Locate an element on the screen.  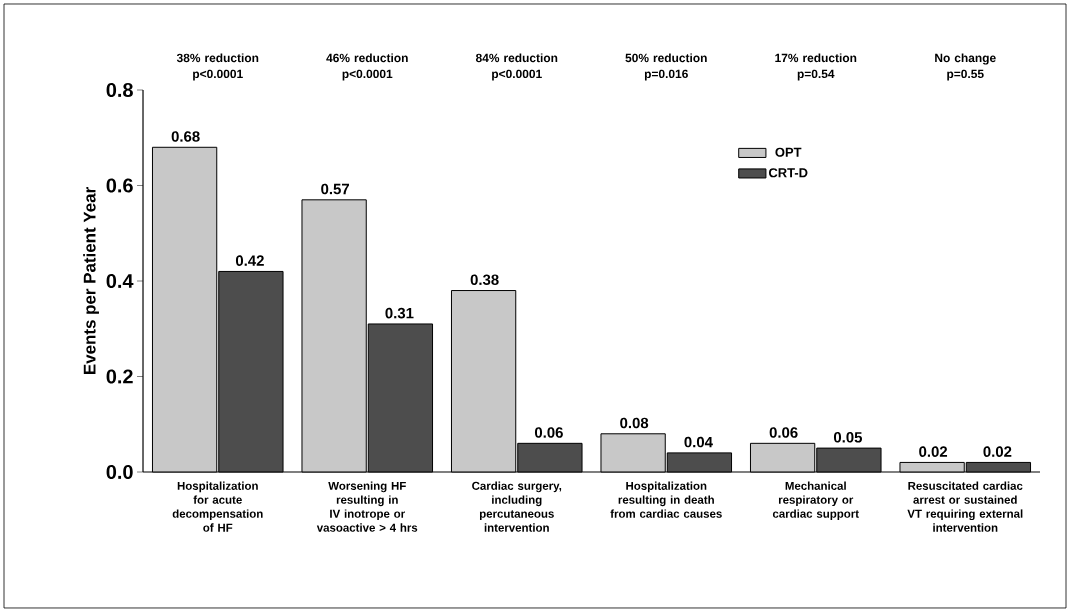
data-label: 0.57 is located at coordinates (335, 189).